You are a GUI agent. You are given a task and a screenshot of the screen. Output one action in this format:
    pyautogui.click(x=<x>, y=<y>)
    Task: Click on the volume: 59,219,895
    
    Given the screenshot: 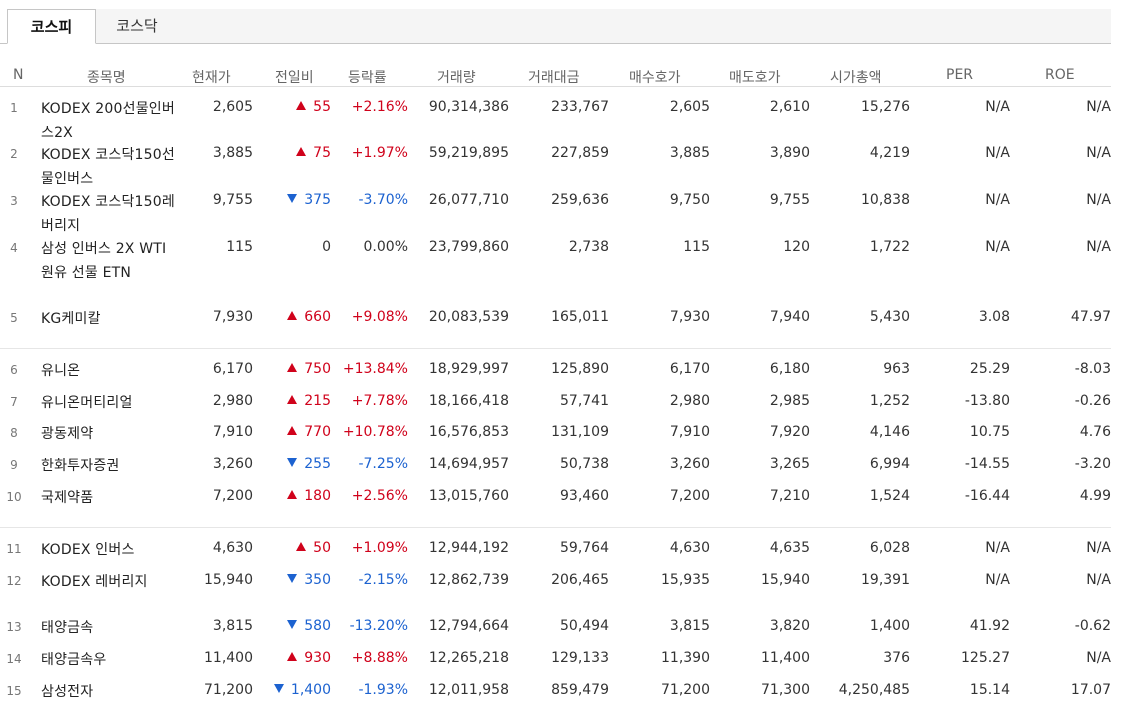 What is the action you would take?
    pyautogui.click(x=468, y=153)
    